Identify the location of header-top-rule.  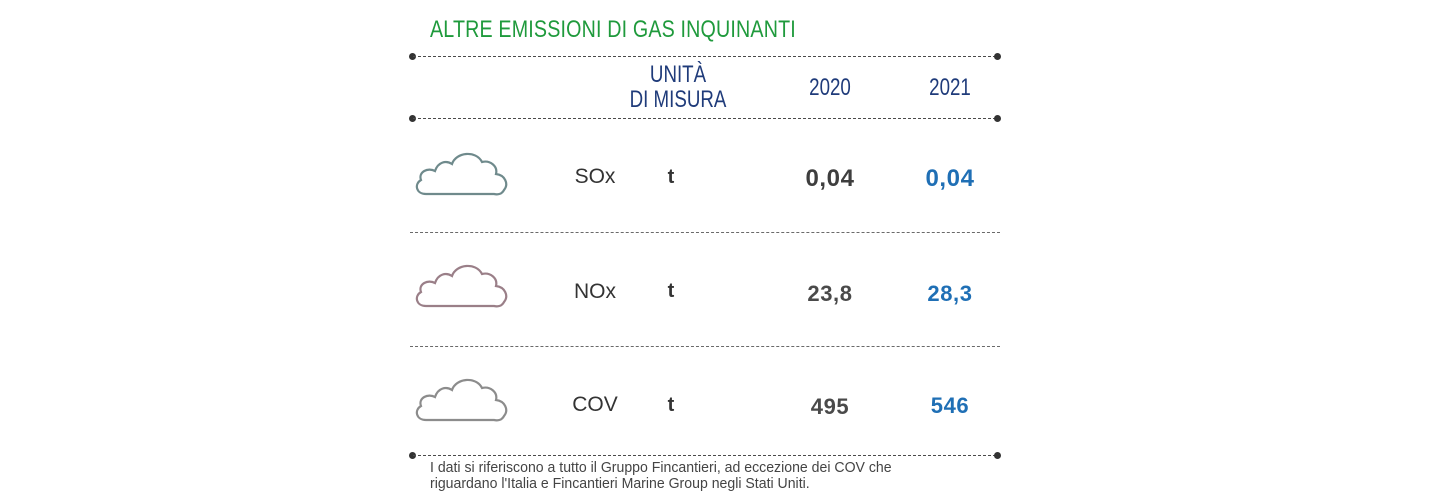
(704, 56).